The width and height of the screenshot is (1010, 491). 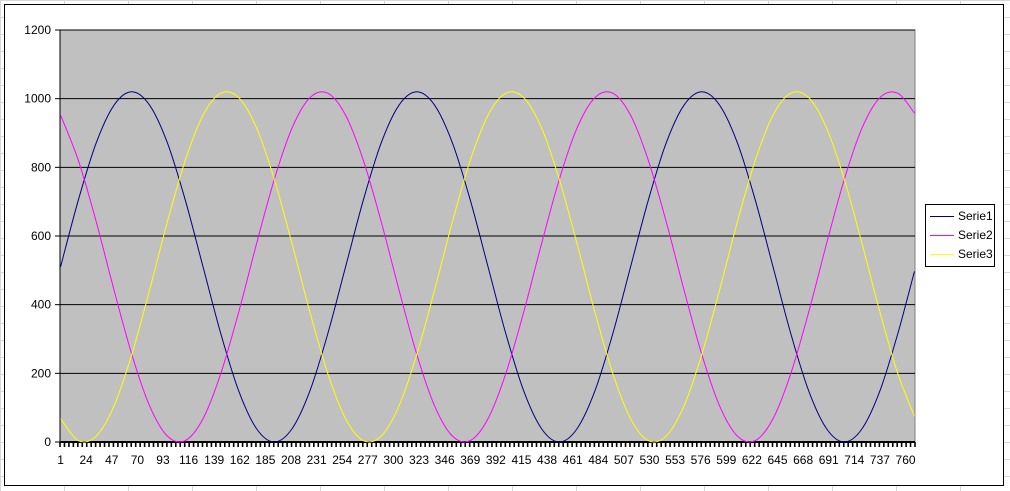 What do you see at coordinates (829, 460) in the screenshot?
I see `x-tick-label: 691` at bounding box center [829, 460].